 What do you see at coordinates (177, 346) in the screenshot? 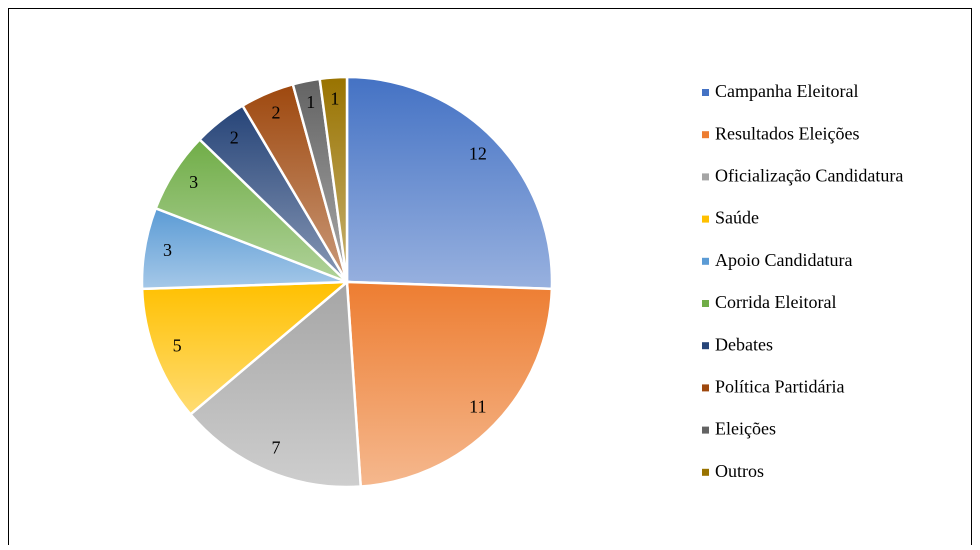
I see `data-label: 5` at bounding box center [177, 346].